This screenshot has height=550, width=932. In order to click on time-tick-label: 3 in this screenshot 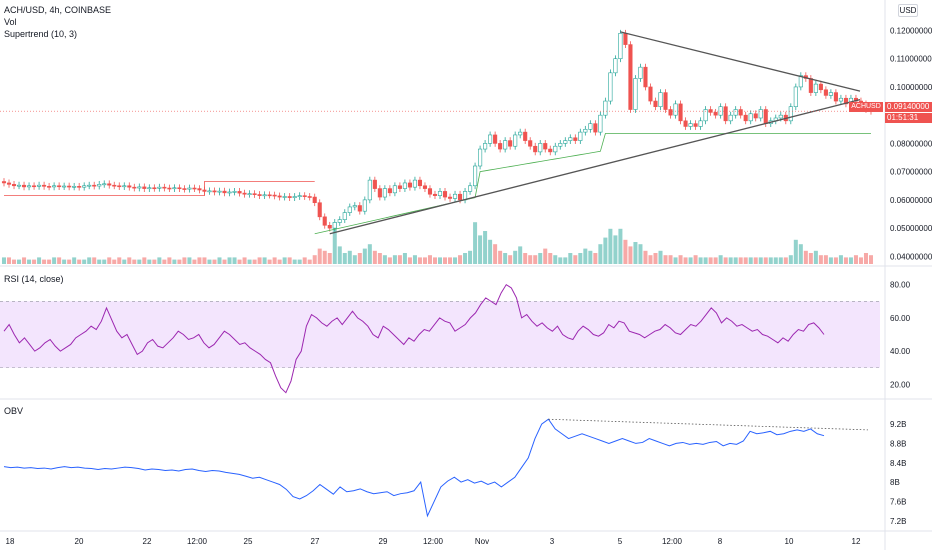, I will do `click(552, 541)`.